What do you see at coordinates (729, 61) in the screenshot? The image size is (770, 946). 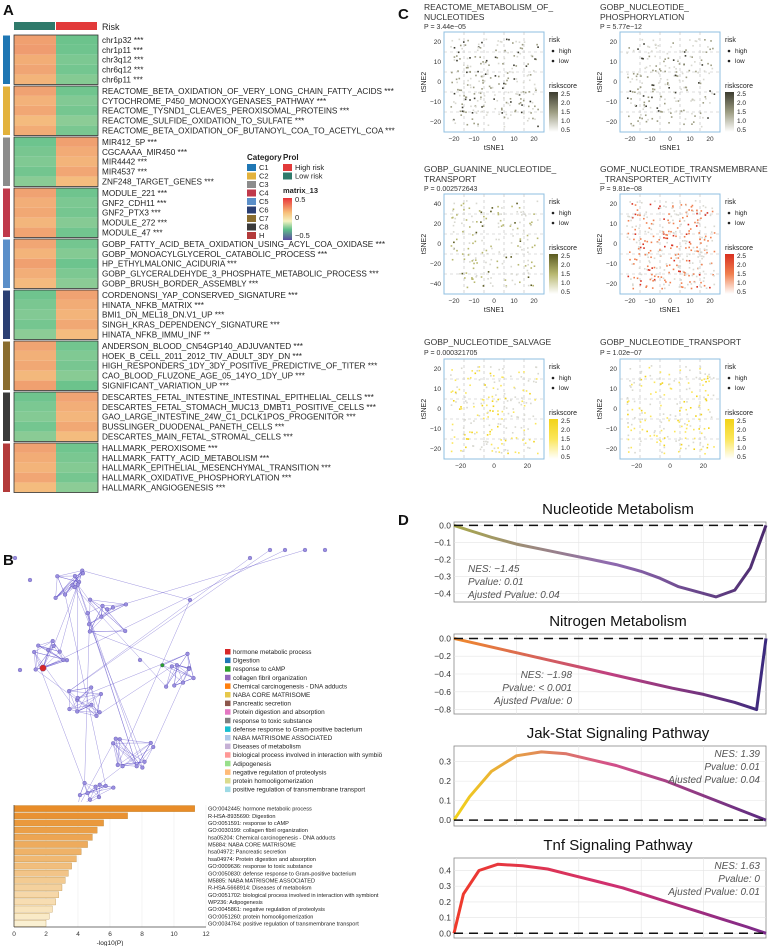 I see `risk-legend-dot` at bounding box center [729, 61].